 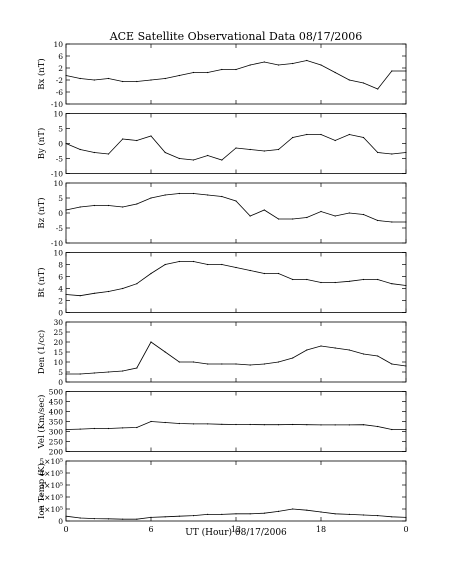 What do you see at coordinates (58, 342) in the screenshot?
I see `y-tick-label: 20` at bounding box center [58, 342].